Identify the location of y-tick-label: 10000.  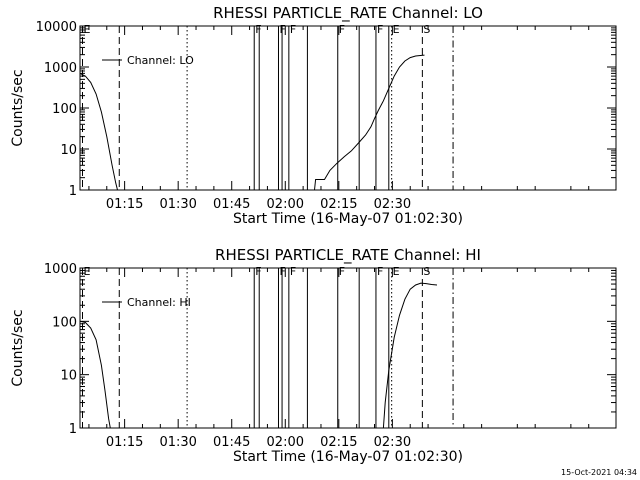
(56, 27).